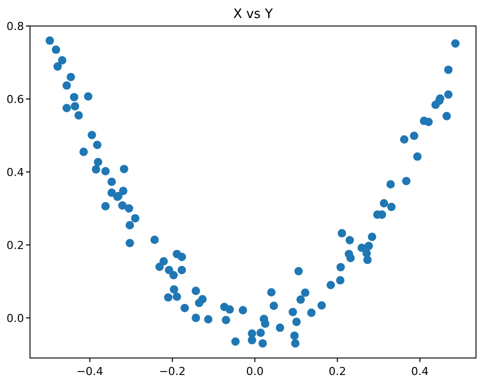 This screenshot has height=387, width=478. I want to click on x-tick-label: −0.2, so click(172, 371).